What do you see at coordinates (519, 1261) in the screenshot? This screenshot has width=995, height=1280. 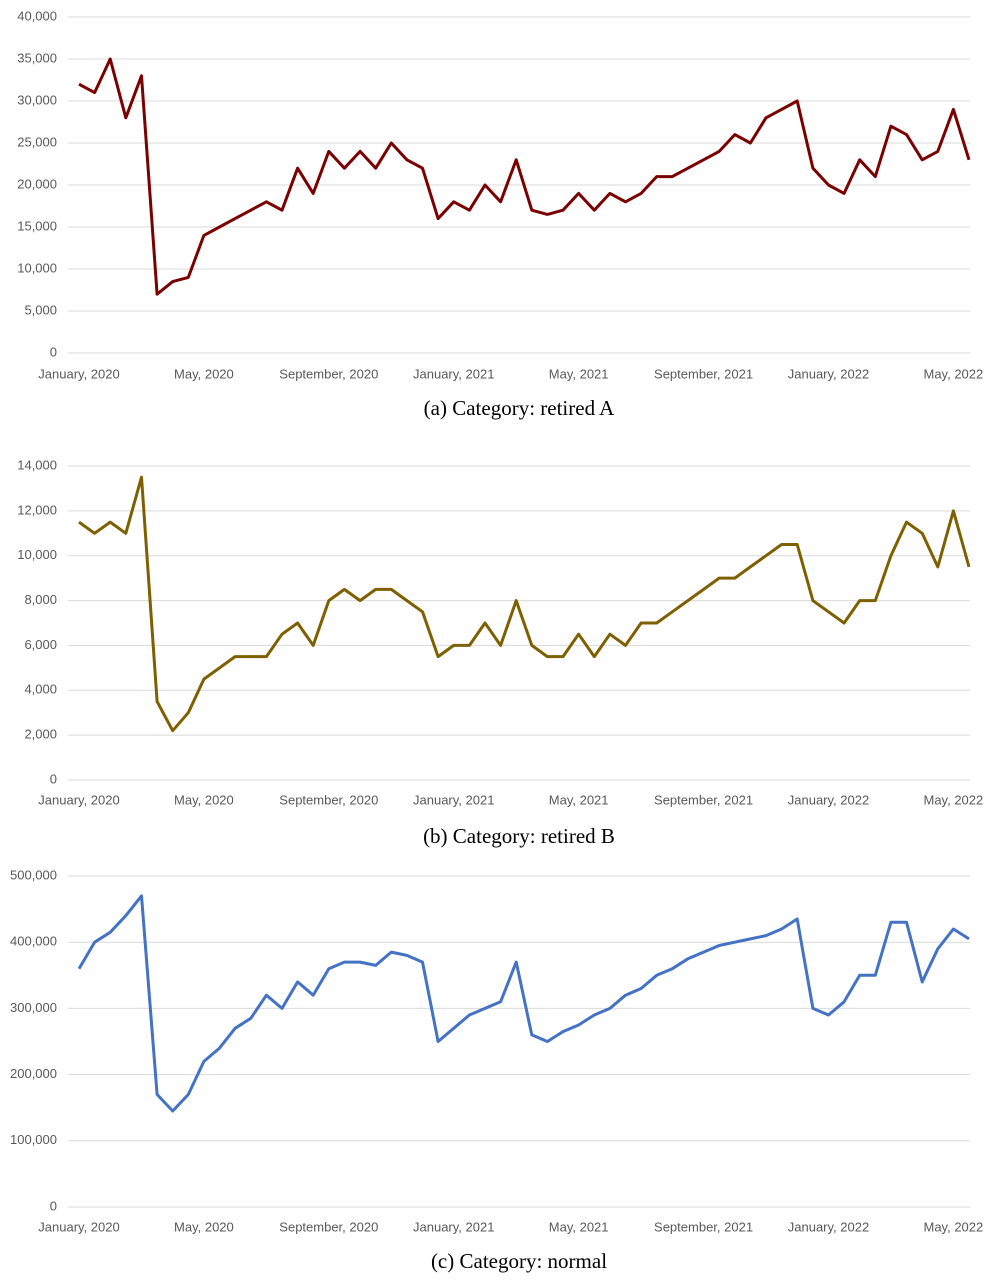 I see `caption: (c) Category: normal` at bounding box center [519, 1261].